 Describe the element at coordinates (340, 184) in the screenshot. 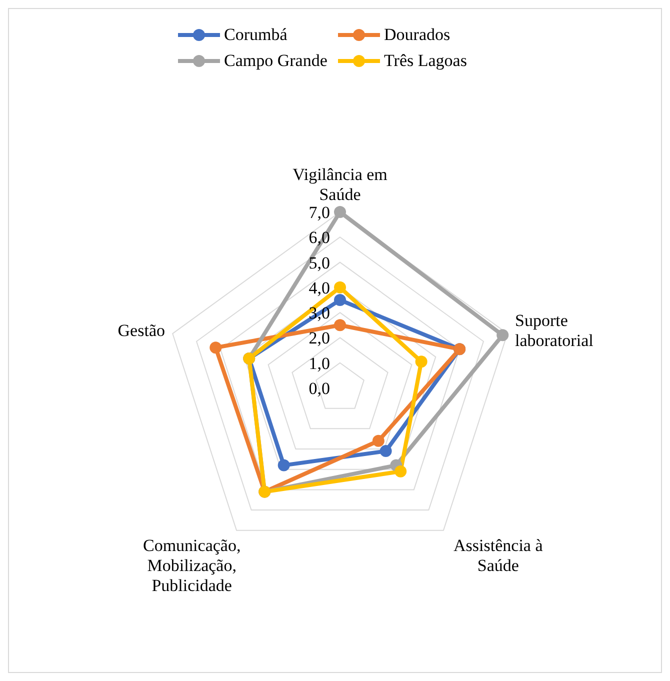

I see `spoke-label: Vigilância em Saúde` at that location.